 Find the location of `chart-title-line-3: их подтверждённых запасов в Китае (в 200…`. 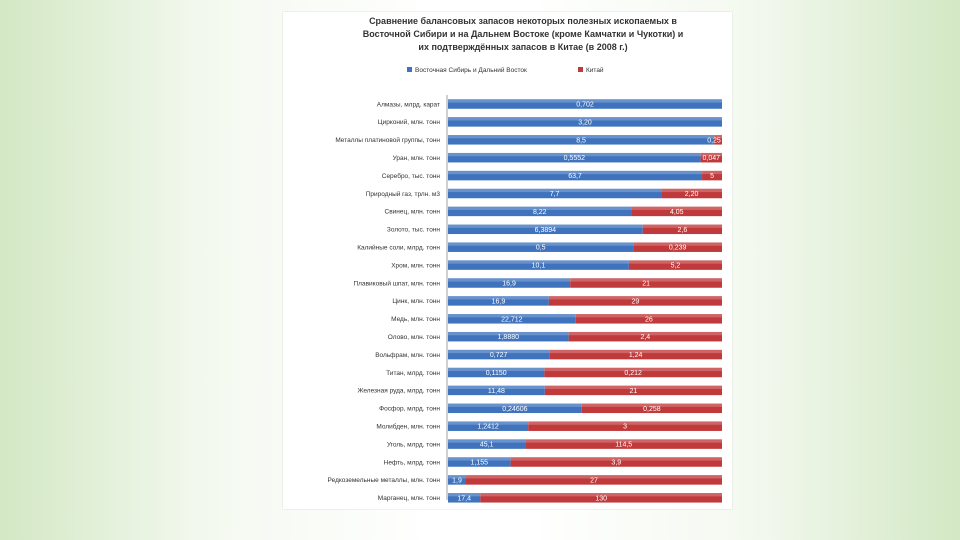

chart-title-line-3: их подтверждённых запасов в Китае (в 200… is located at coordinates (522, 47).